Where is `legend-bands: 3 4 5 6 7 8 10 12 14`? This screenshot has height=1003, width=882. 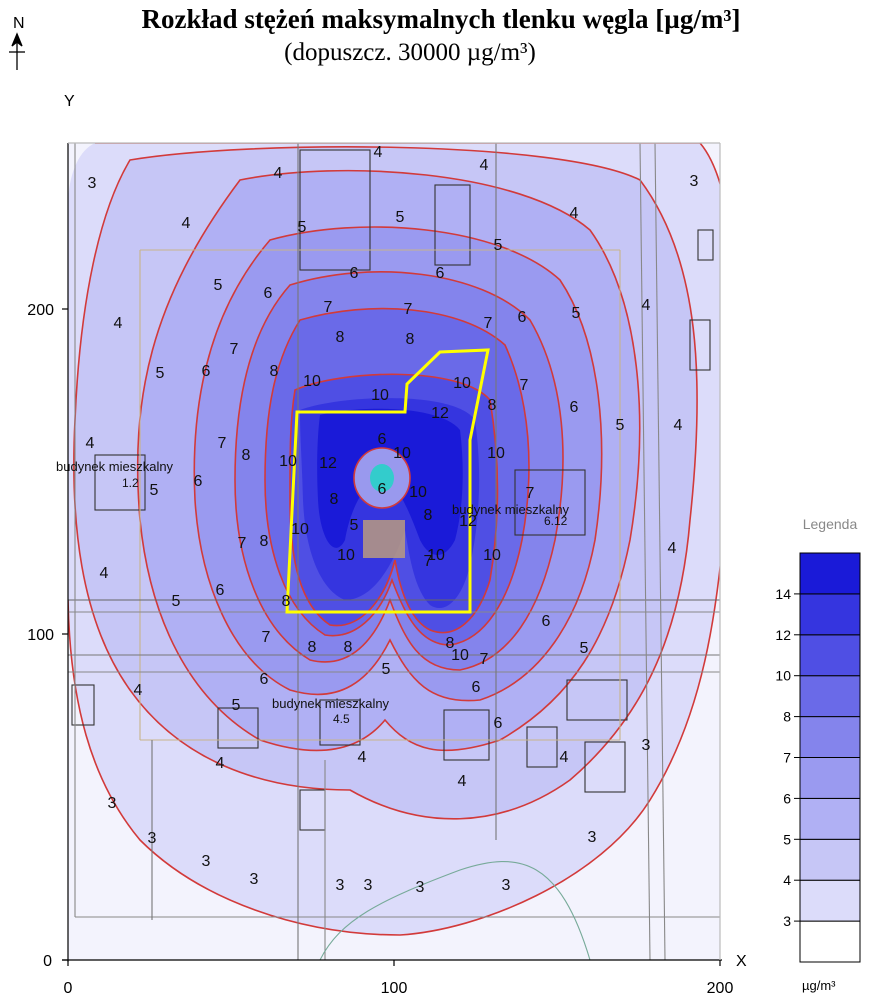 legend-bands: 3 4 5 6 7 8 10 12 14 is located at coordinates (818, 757).